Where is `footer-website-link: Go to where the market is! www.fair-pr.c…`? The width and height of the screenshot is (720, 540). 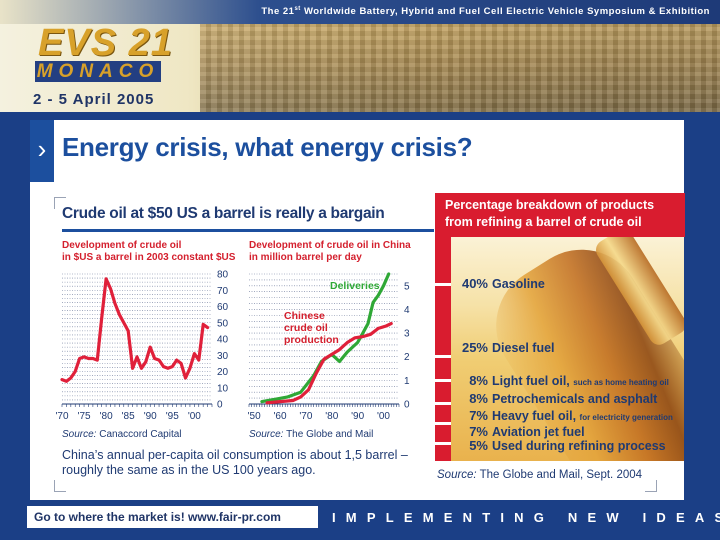
footer-website-link: Go to where the market is! www.fair-pr.c… is located at coordinates (172, 517).